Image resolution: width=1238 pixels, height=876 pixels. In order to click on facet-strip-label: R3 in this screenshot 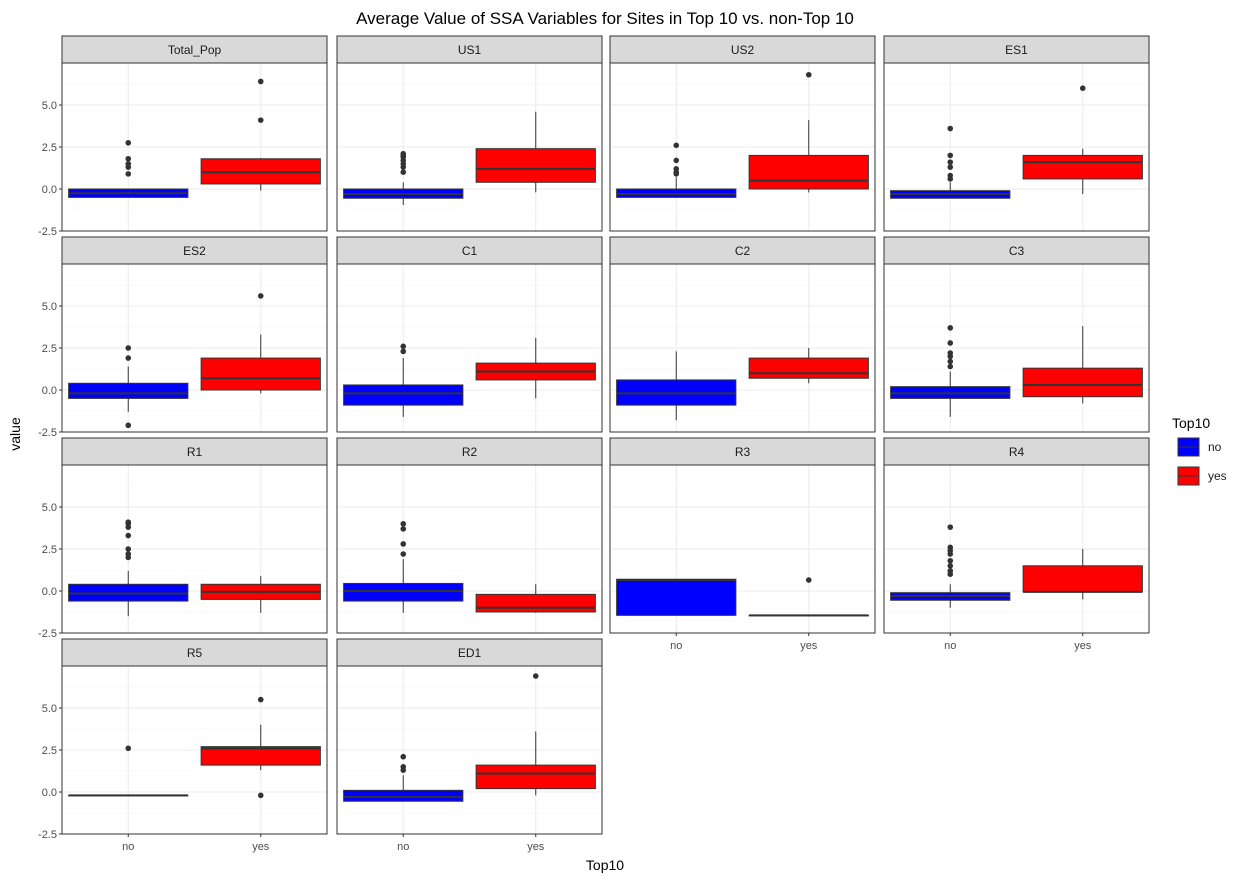, I will do `click(743, 452)`.